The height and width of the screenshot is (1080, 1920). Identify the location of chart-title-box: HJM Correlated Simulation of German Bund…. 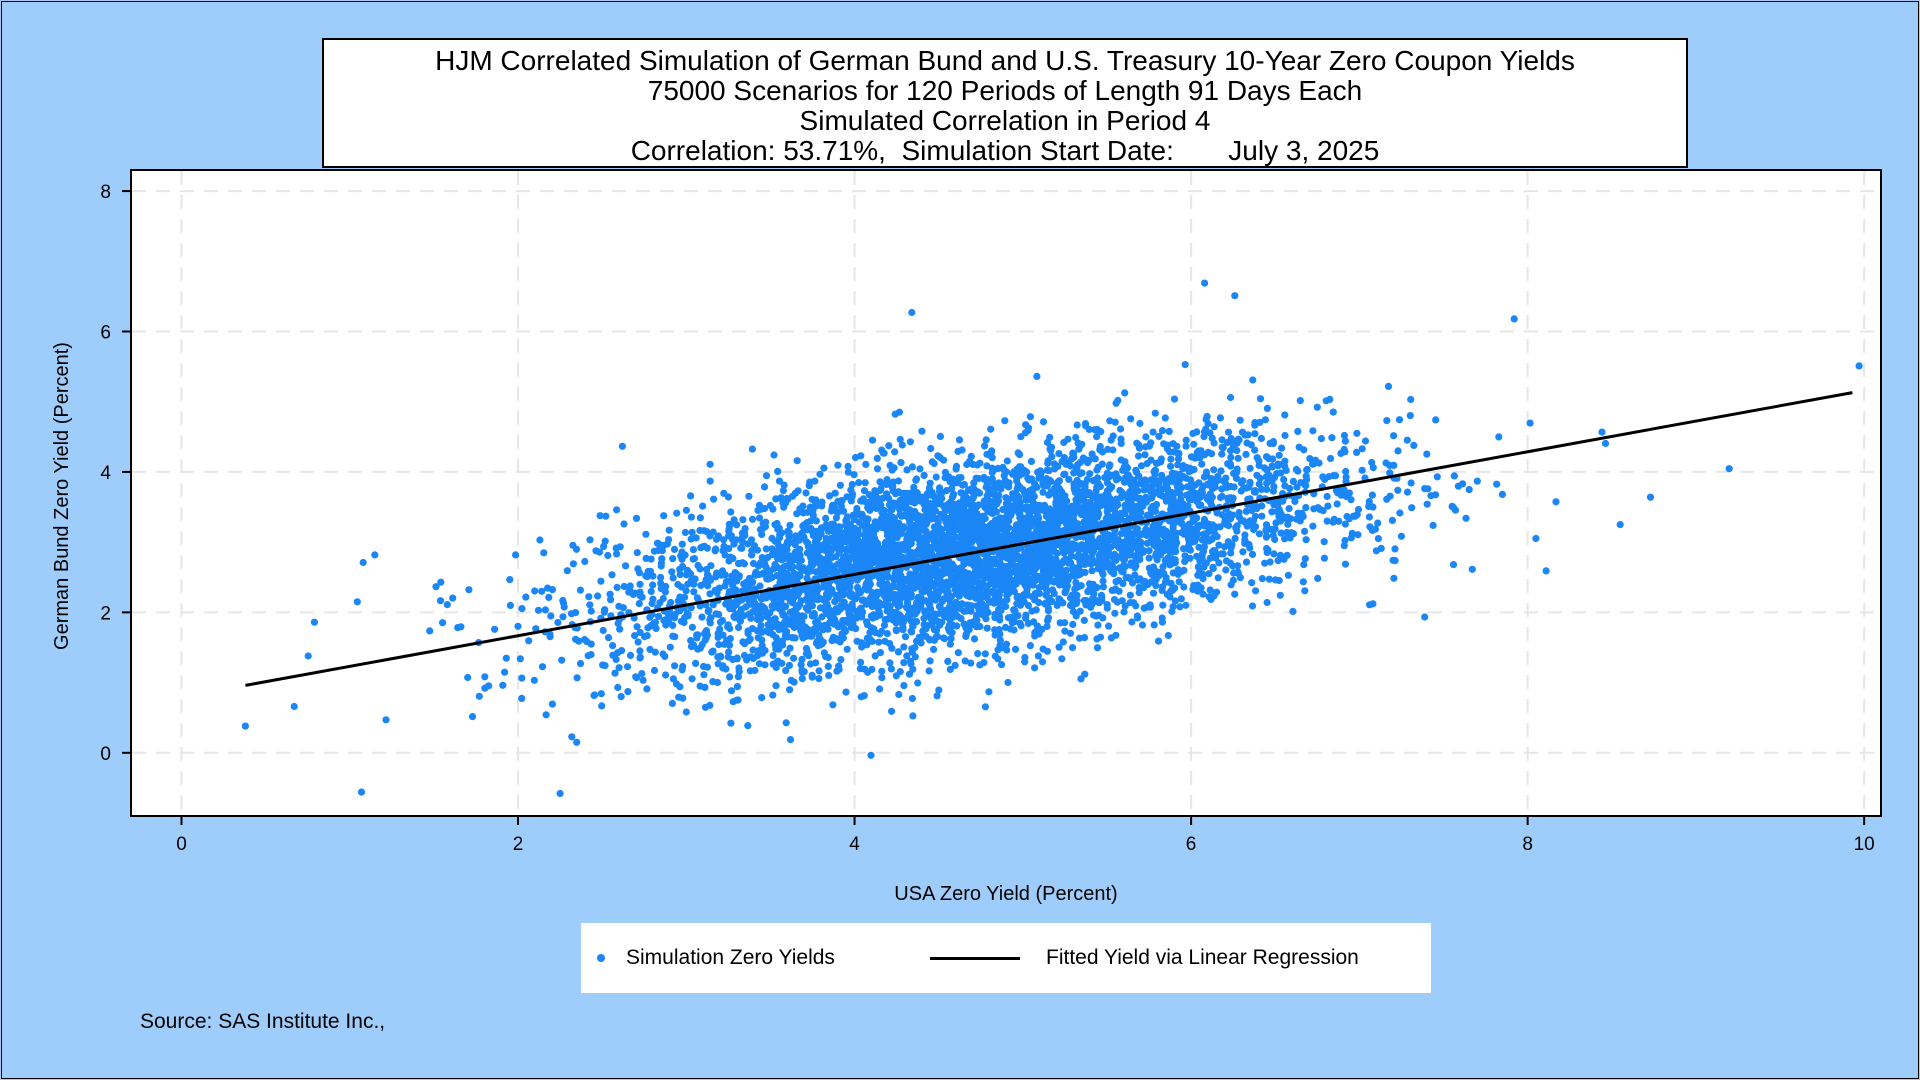
(1005, 103).